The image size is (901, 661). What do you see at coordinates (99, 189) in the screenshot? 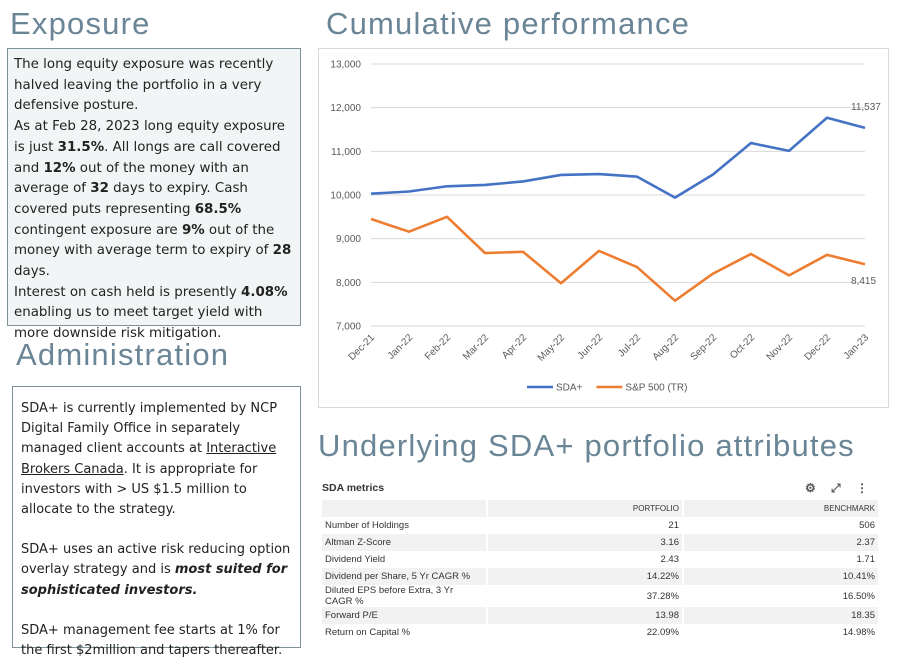
I see `figure: 32` at bounding box center [99, 189].